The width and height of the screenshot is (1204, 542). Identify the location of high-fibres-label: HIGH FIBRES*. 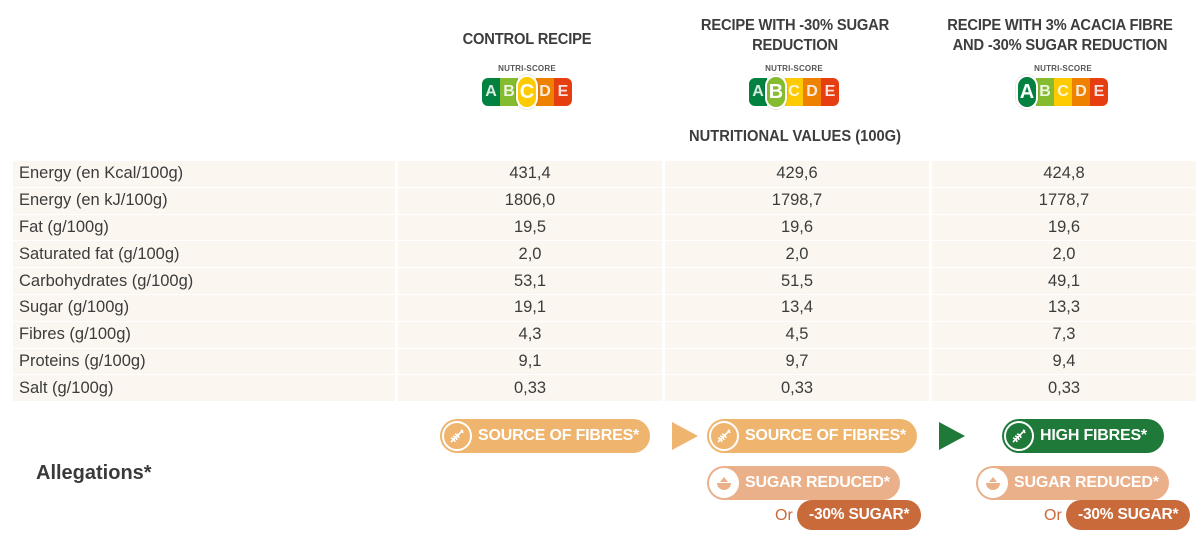
(1093, 435).